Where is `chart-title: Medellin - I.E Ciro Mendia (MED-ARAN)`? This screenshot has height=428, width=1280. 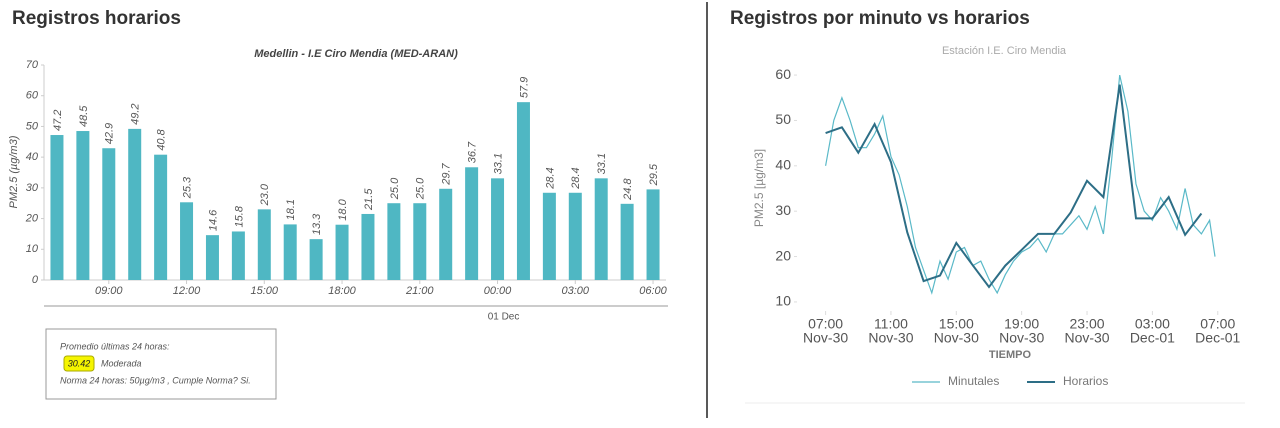
chart-title: Medellin - I.E Ciro Mendia (MED-ARAN) is located at coordinates (356, 54).